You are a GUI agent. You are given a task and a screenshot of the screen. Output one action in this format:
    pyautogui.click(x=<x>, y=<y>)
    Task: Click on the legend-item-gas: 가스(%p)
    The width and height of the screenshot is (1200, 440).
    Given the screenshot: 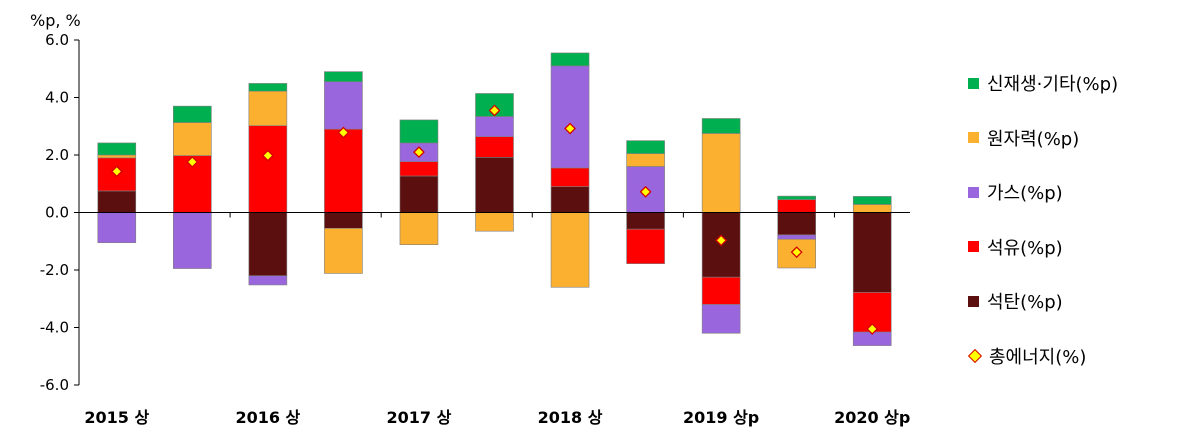 What is the action you would take?
    pyautogui.click(x=1080, y=193)
    